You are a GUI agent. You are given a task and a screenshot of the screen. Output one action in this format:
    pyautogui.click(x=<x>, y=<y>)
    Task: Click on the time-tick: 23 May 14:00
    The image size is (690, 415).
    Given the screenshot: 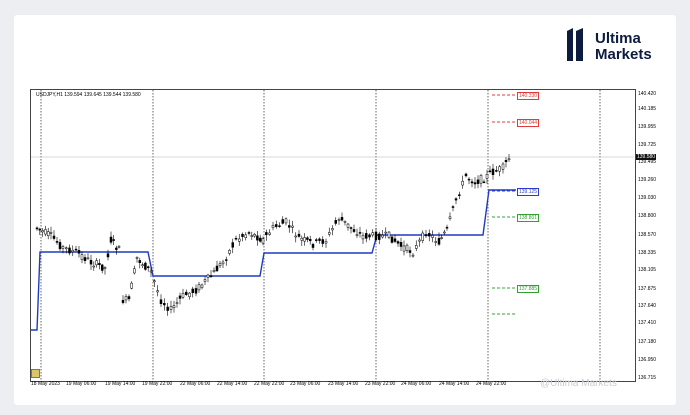 What is the action you would take?
    pyautogui.click(x=343, y=384)
    